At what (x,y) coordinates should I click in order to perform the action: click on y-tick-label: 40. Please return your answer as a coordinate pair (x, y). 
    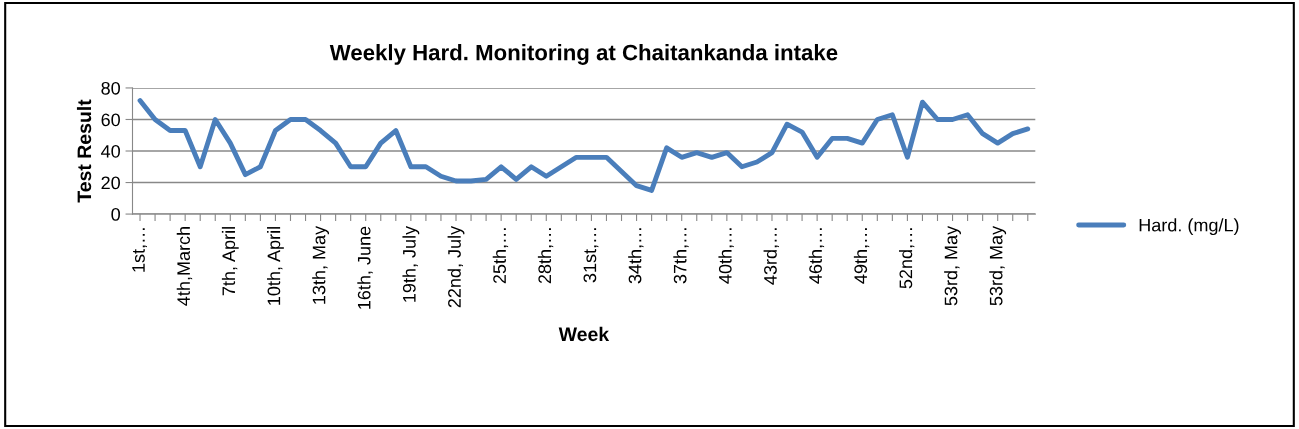
    Looking at the image, I should click on (110, 151).